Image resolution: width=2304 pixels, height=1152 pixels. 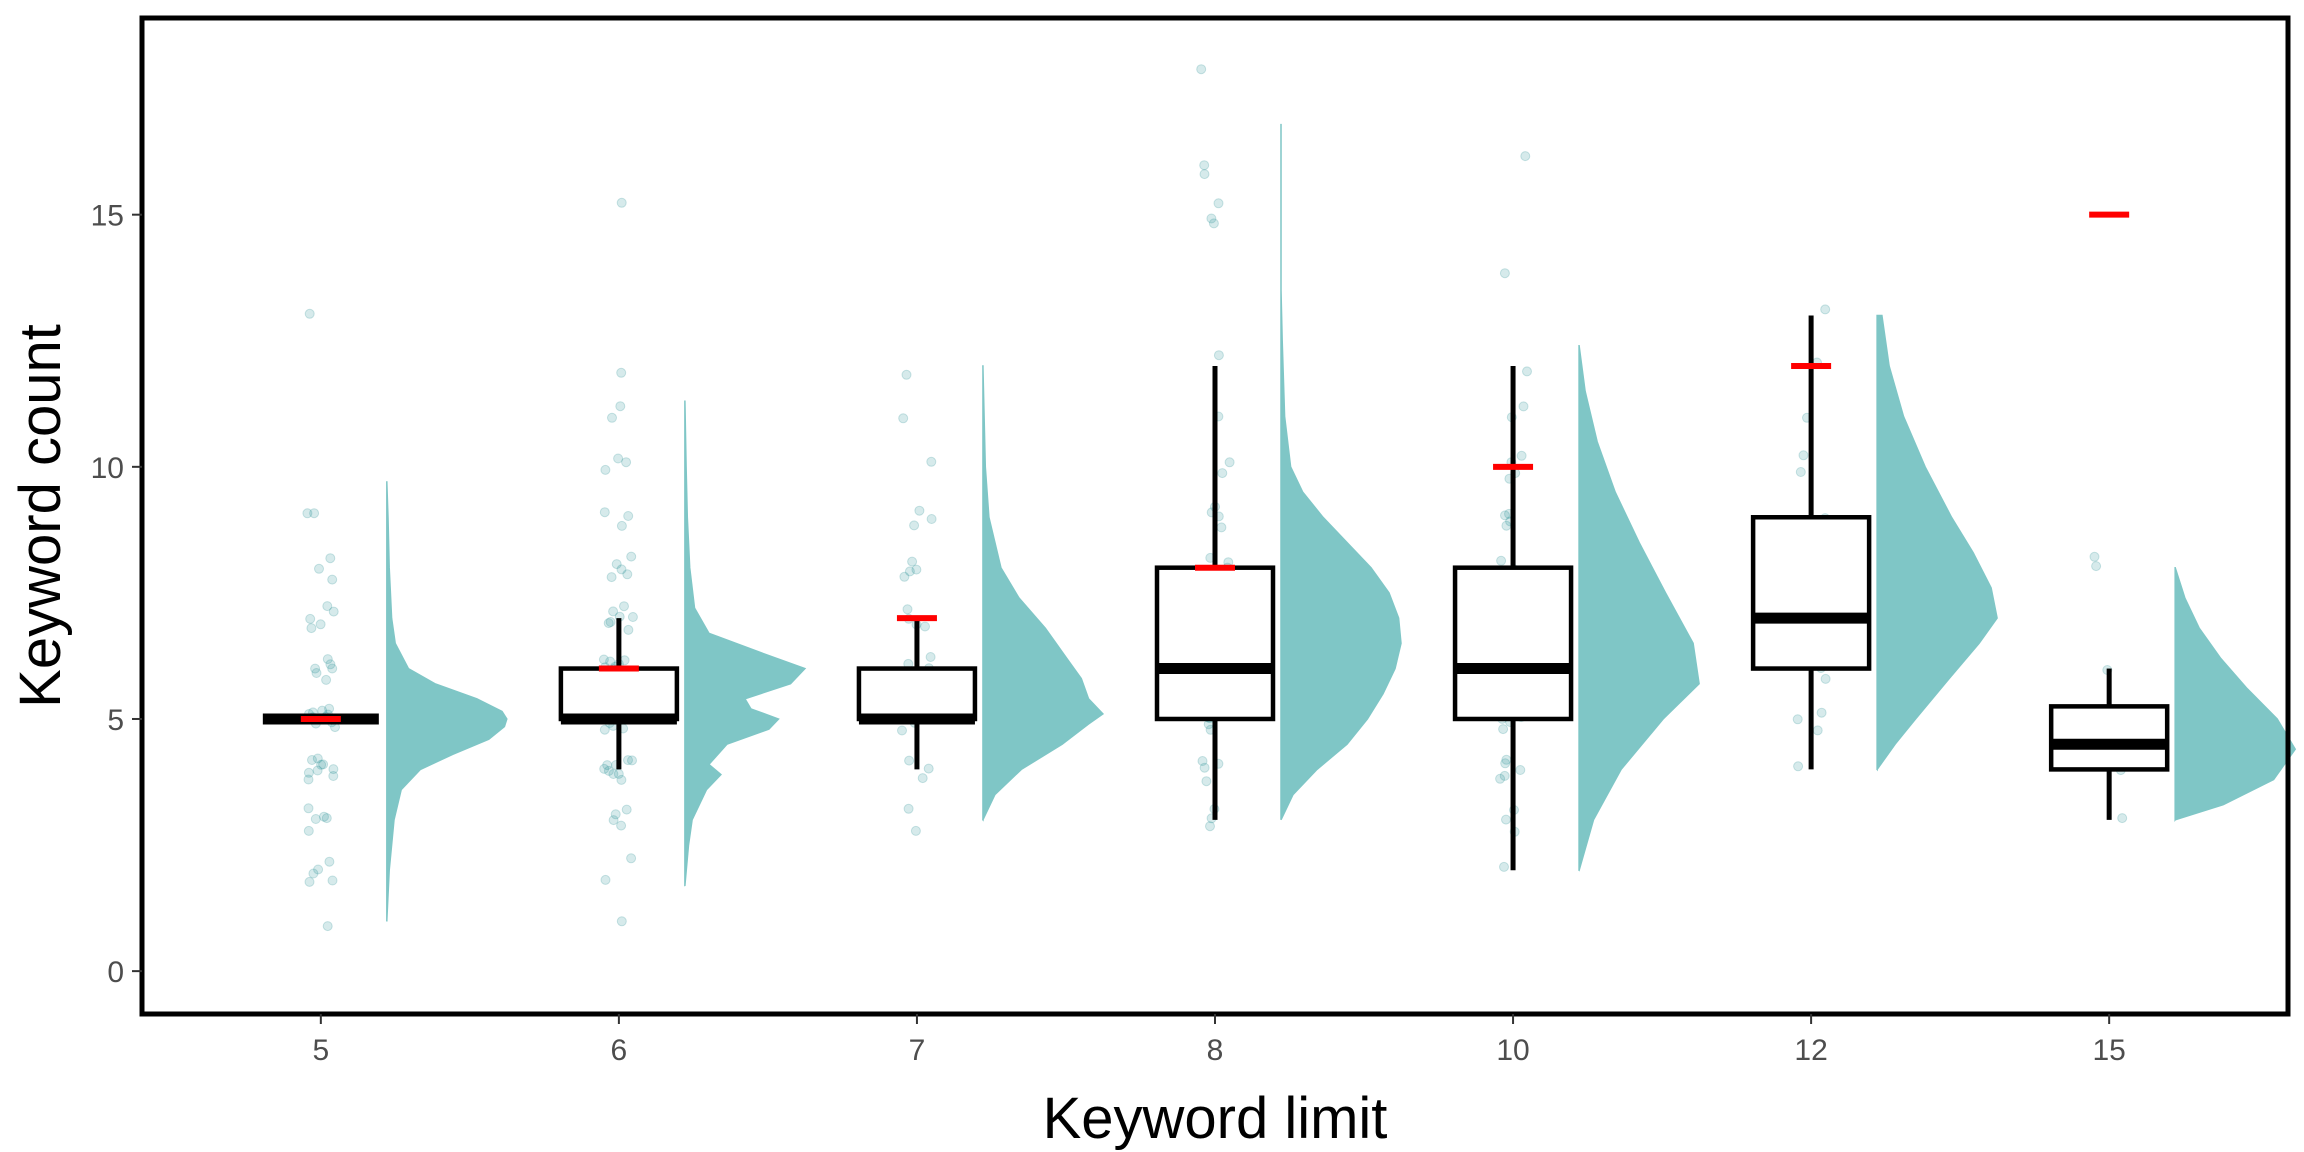 I want to click on group-15-box, so click(x=2109, y=738).